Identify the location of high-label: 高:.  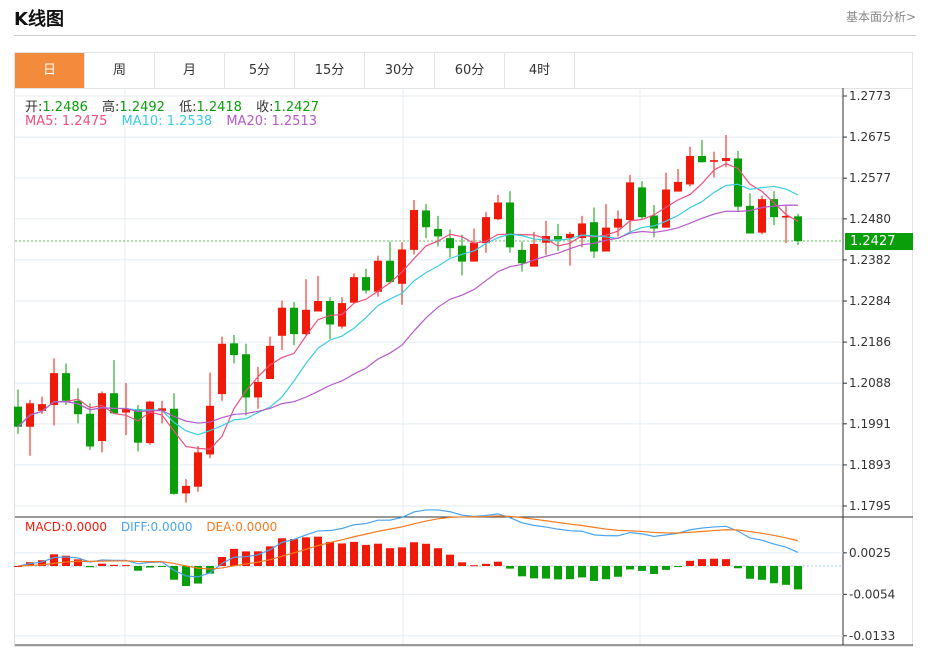
(111, 107).